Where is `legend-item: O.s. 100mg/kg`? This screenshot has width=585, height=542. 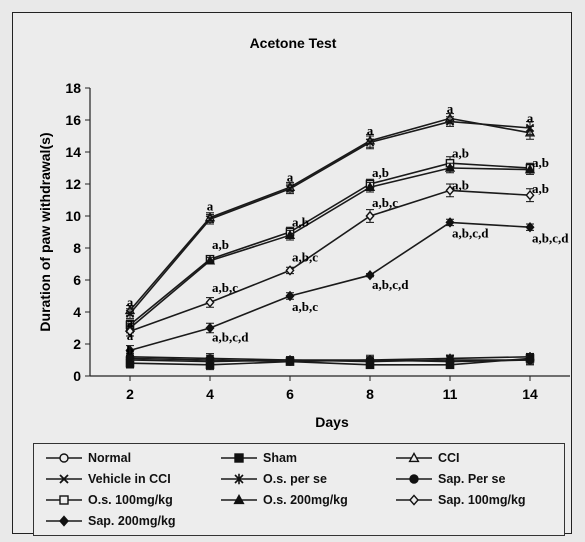
legend-item: O.s. 100mg/kg is located at coordinates (108, 500).